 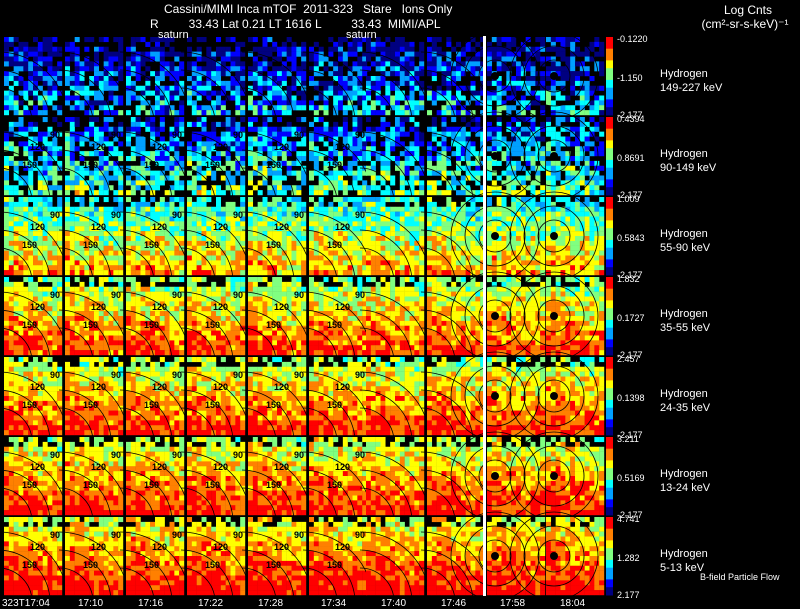 I want to click on panel, so click(x=155, y=80).